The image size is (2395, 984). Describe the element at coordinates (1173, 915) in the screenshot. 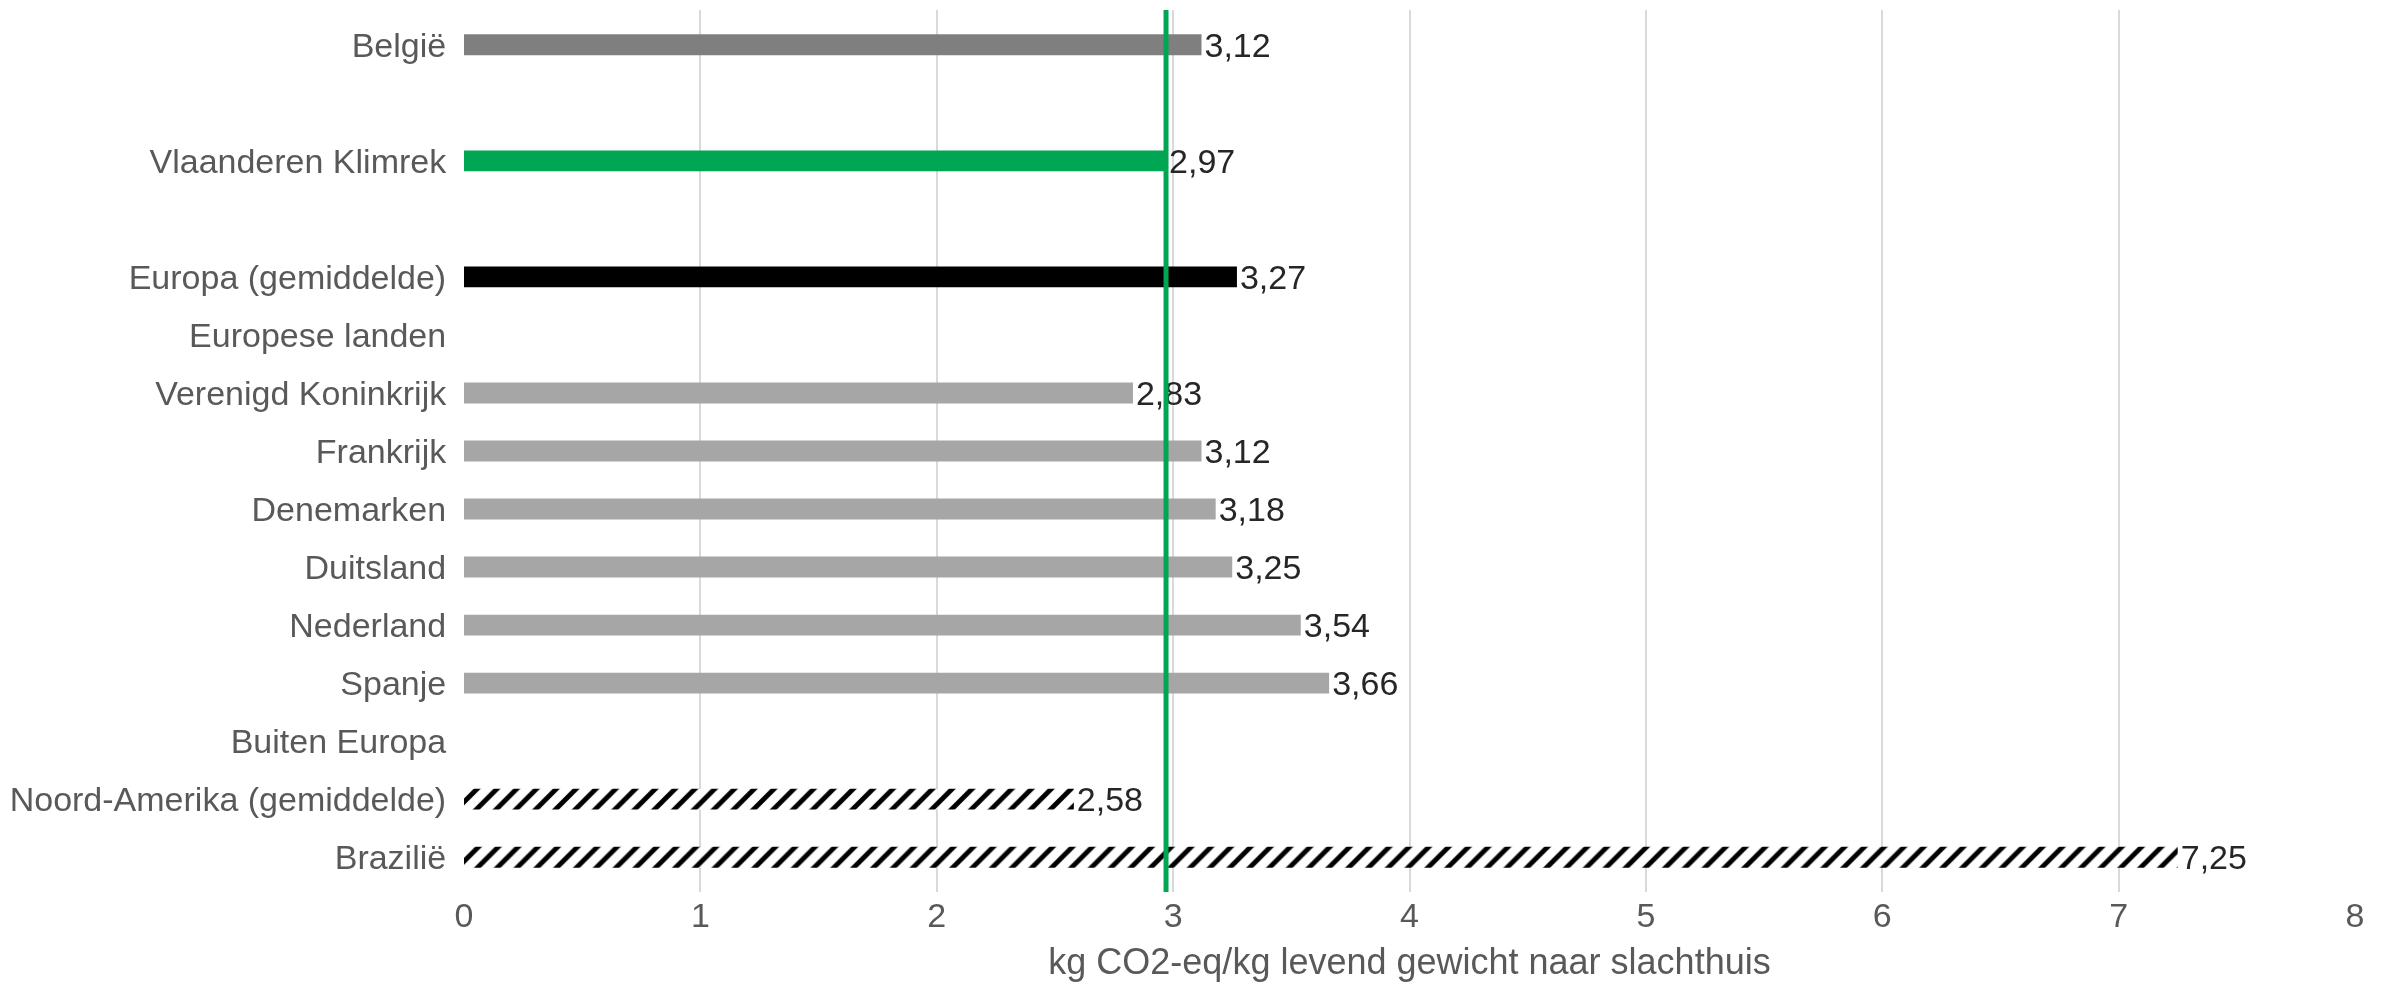

I see `x-tick-label: 3` at that location.